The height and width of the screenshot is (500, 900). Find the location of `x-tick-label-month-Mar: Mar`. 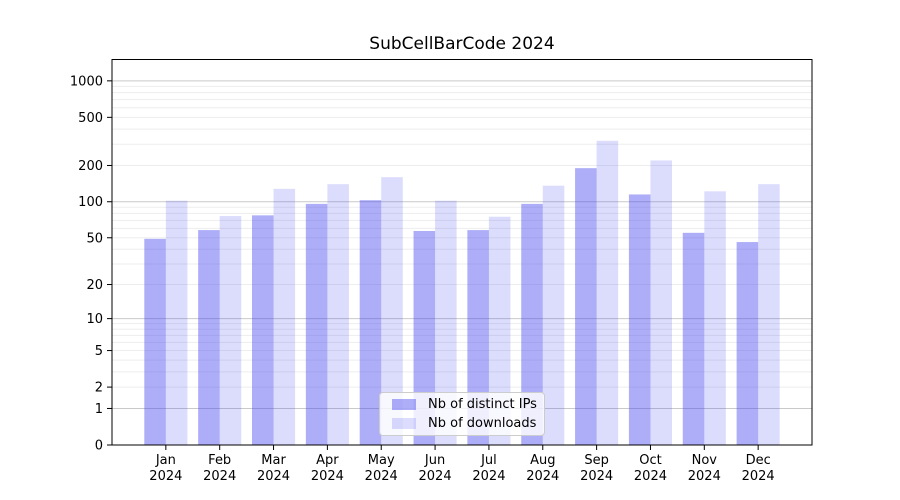

x-tick-label-month-Mar: Mar is located at coordinates (273, 460).